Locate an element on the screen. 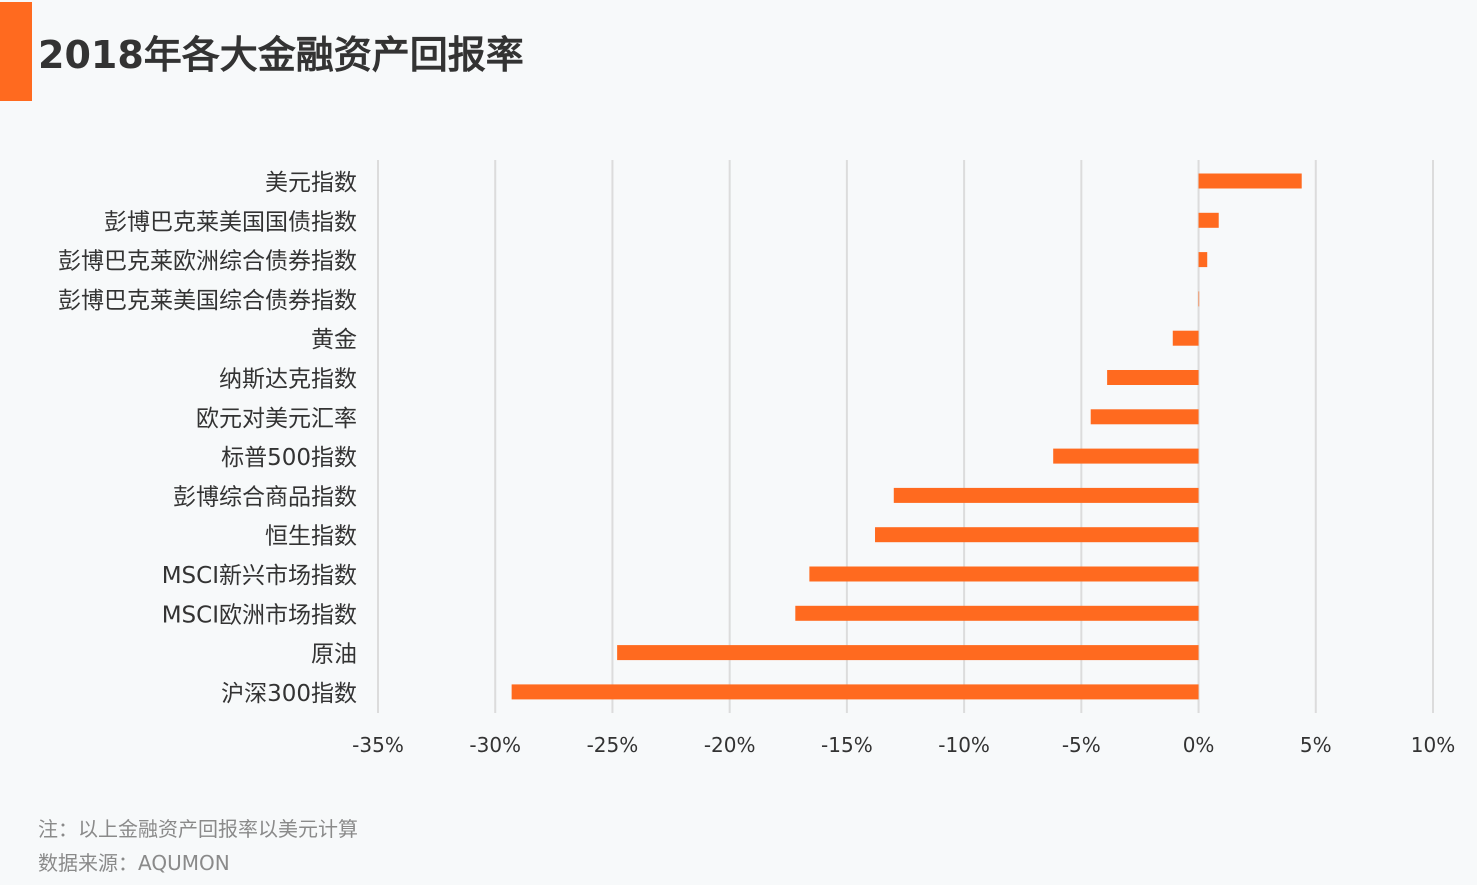  x-tick-label: -5% is located at coordinates (1081, 745).